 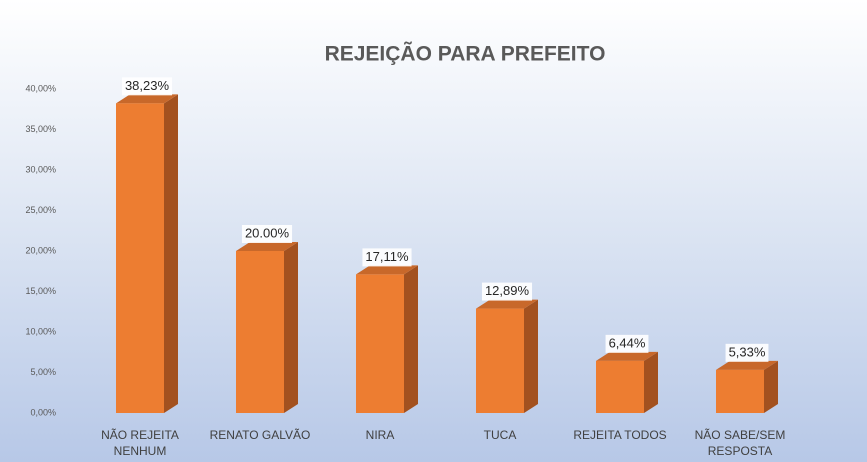 I want to click on y-tick-label: 15,00%, so click(x=40, y=291).